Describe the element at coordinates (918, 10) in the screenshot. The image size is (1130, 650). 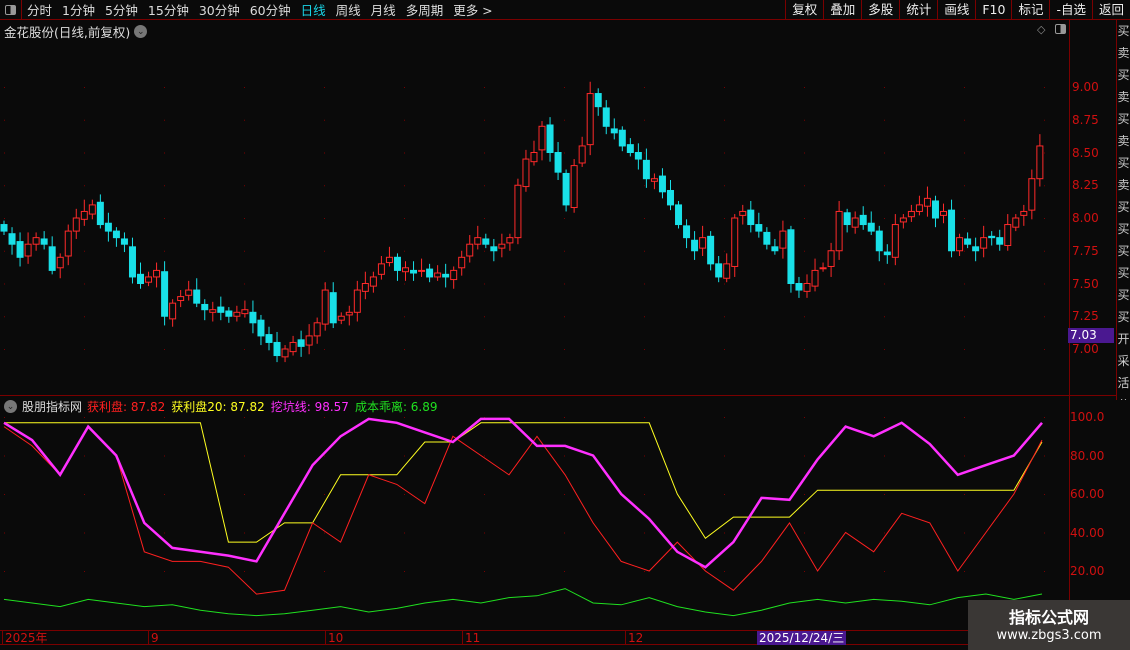
I see `toolbar-button-3: 统计` at that location.